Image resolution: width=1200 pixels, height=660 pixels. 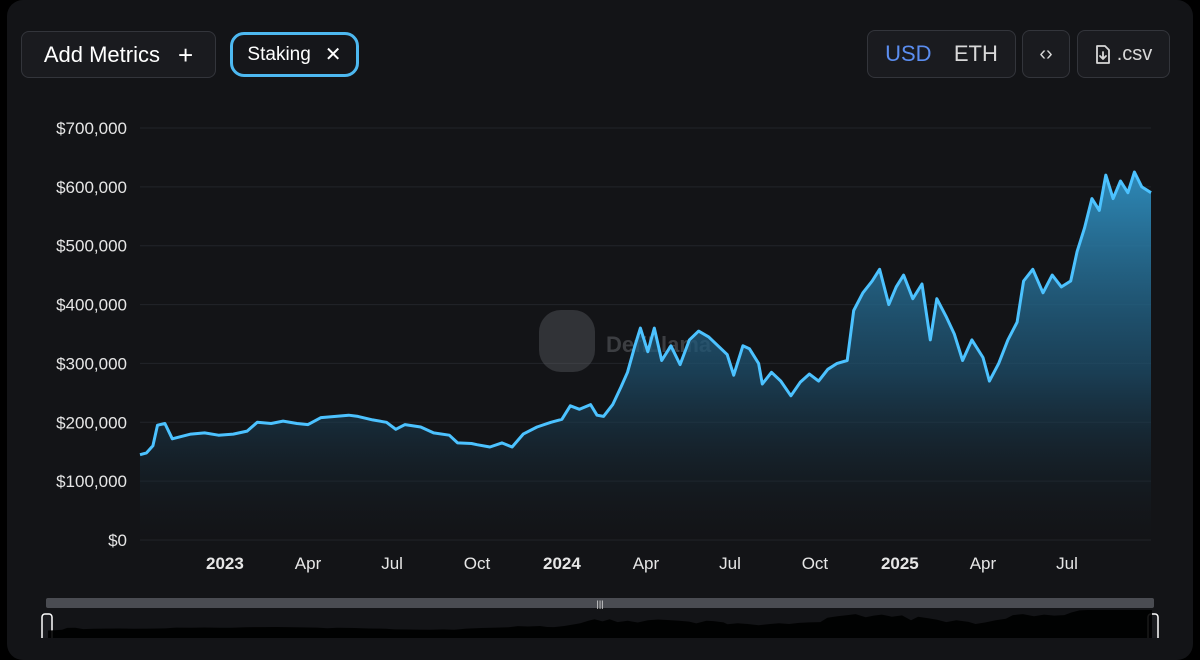 I want to click on x-axis: 2023 Apr Jul Oct 2024 Apr Jul Oct 2025 Apr Jul, so click(x=642, y=563).